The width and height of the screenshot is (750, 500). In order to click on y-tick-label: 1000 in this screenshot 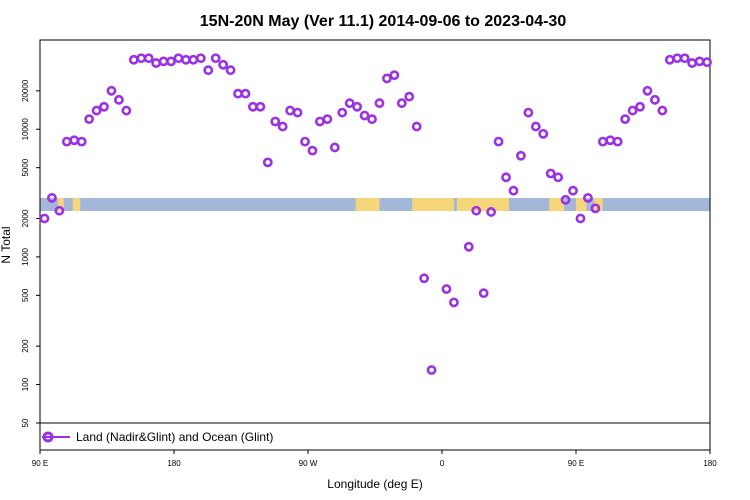, I will do `click(25, 256)`.